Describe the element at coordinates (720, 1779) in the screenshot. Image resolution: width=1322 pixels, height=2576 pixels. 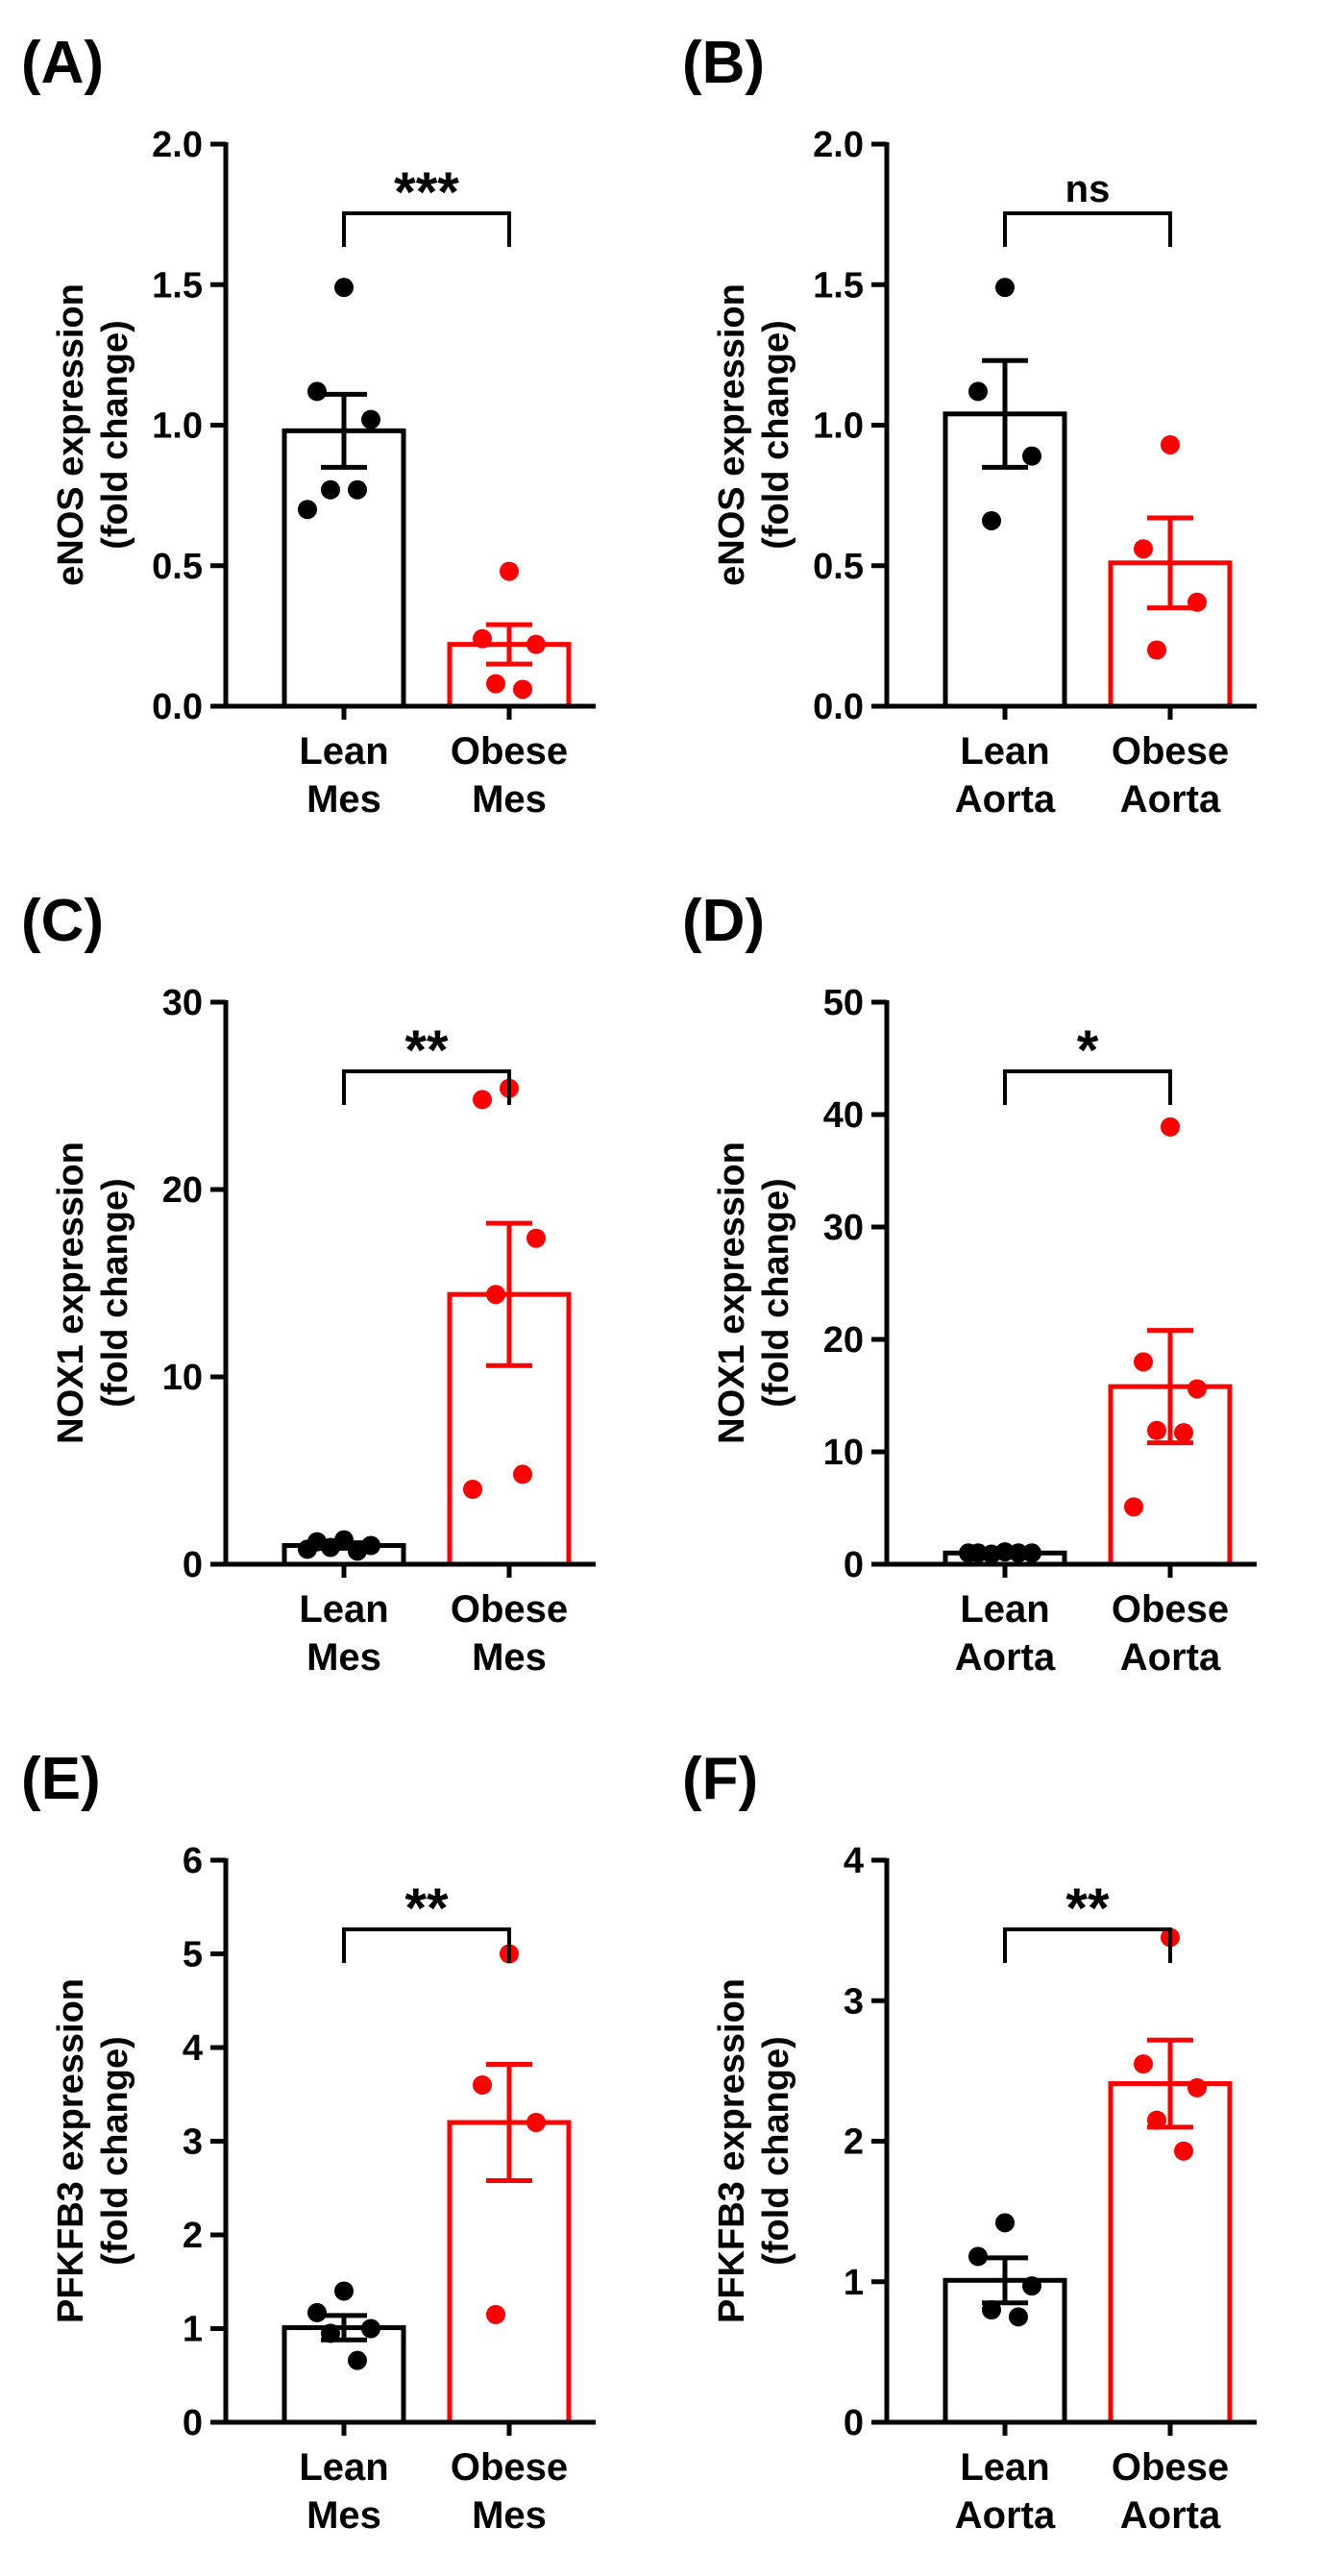
I see `panel-label: (F)` at that location.